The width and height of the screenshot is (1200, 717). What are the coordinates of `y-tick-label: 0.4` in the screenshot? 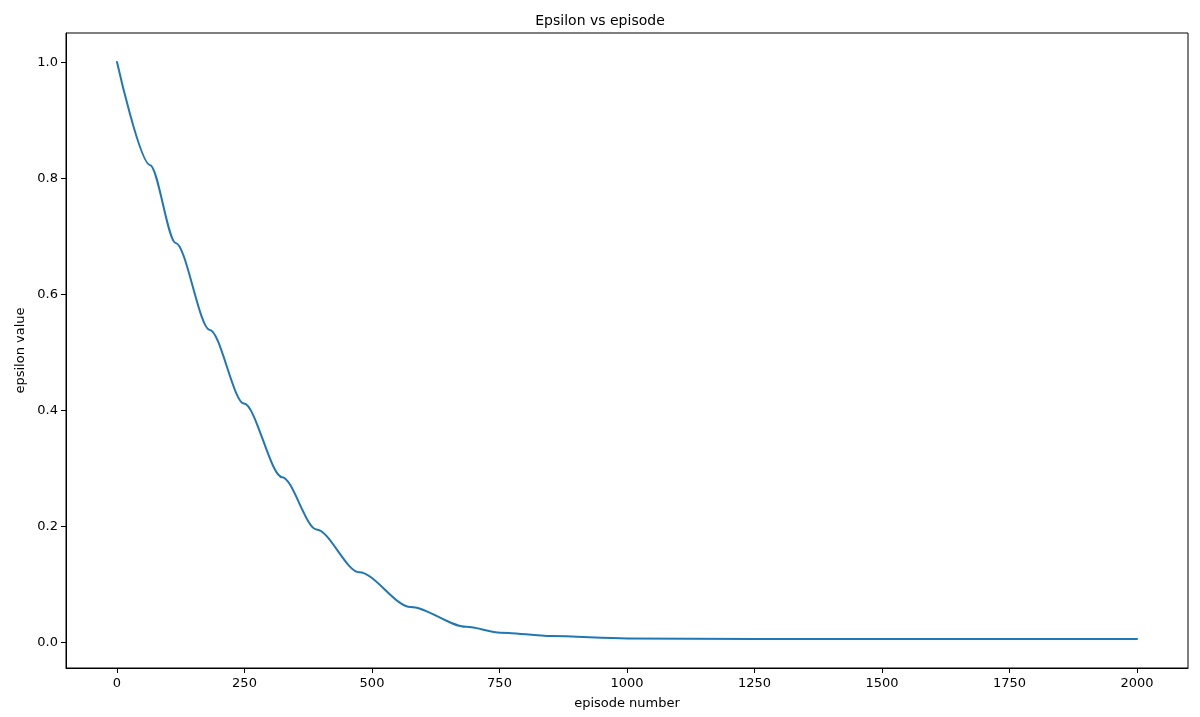 It's located at (47, 410).